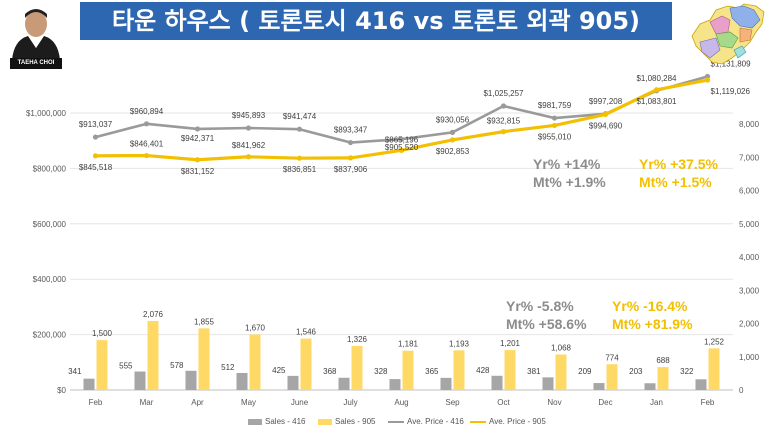 The width and height of the screenshot is (773, 435). I want to click on x-tick-label: Oct, so click(503, 402).